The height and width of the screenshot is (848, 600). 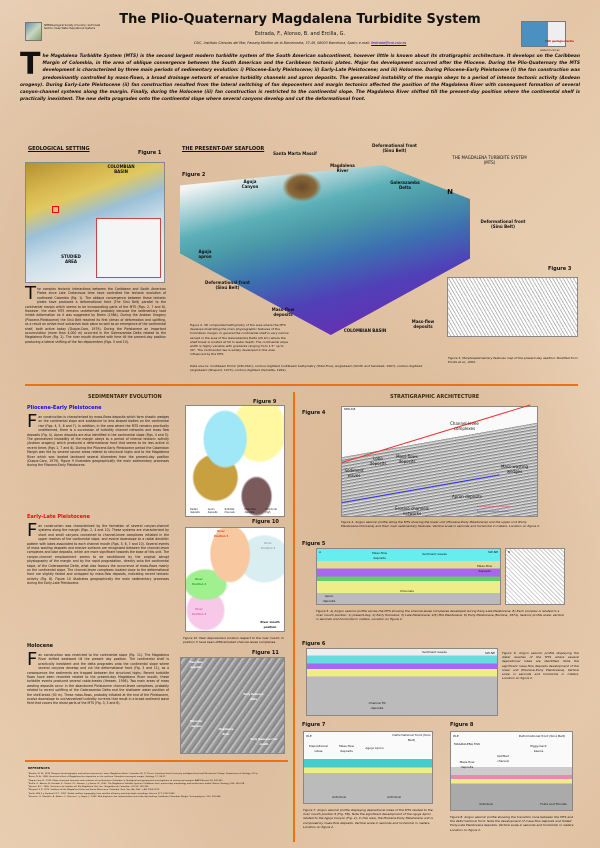 What do you see at coordinates (229, 511) in the screenshot?
I see `legend-item: Turbidite channels` at bounding box center [229, 511].